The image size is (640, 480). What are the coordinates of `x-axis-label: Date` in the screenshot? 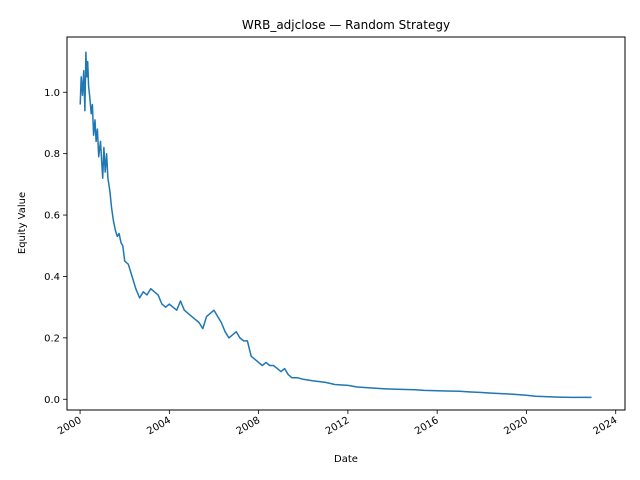 It's located at (346, 459).